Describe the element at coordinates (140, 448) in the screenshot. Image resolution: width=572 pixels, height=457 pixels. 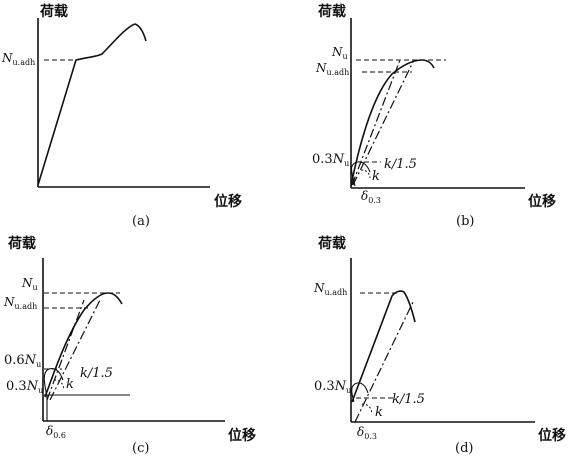
I see `panel-c-caption: (c)` at that location.